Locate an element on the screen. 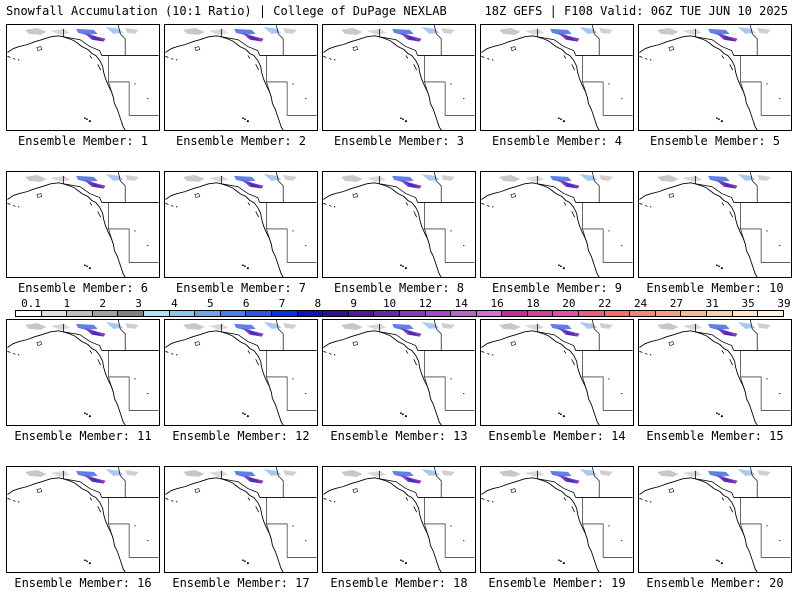  snowfall-colorbar is located at coordinates (399, 313).